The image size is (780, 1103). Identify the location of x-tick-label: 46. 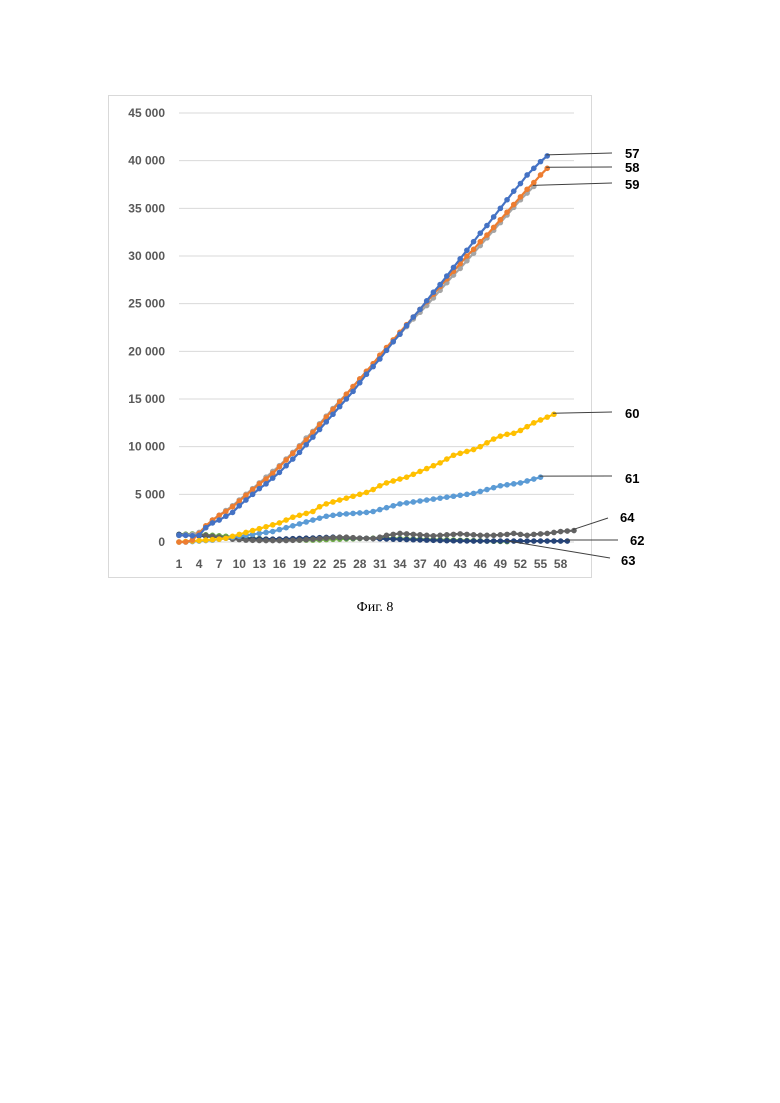
(481, 564).